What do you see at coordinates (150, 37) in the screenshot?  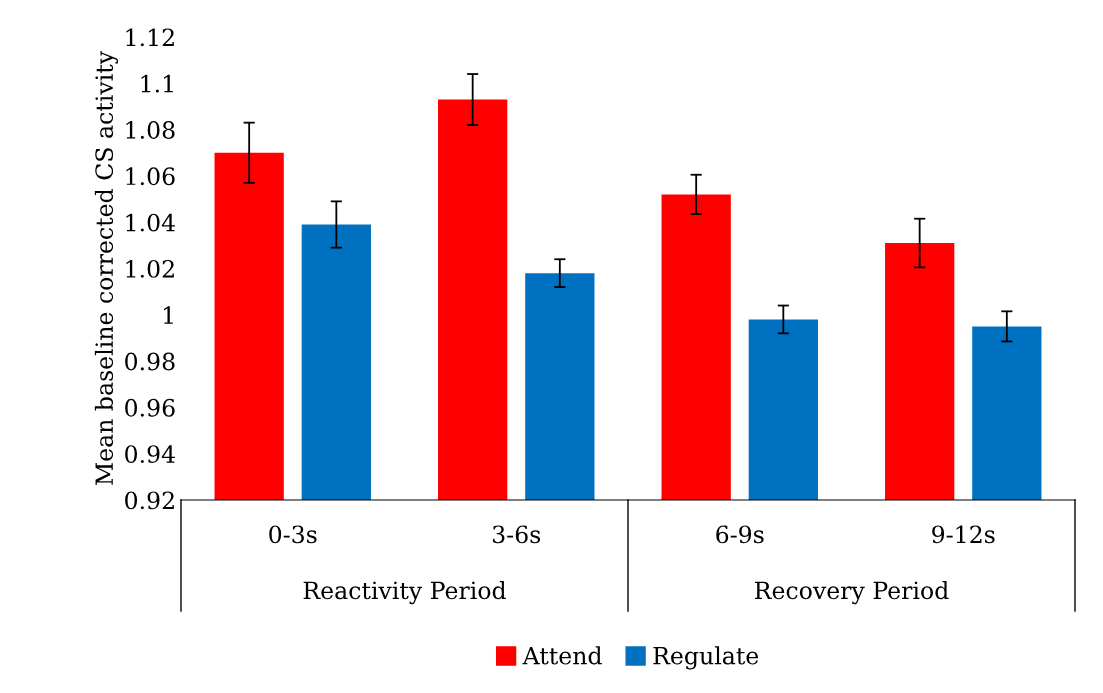 I see `y-tick-label: 1.12` at bounding box center [150, 37].